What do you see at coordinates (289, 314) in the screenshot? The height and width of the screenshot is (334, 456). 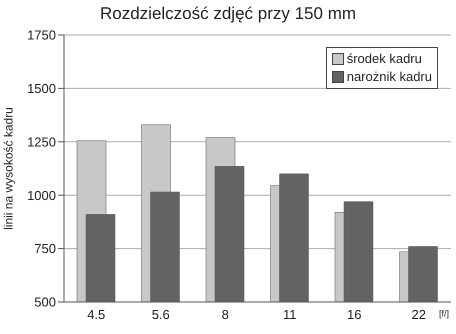 I see `x-tick-label: 11` at bounding box center [289, 314].